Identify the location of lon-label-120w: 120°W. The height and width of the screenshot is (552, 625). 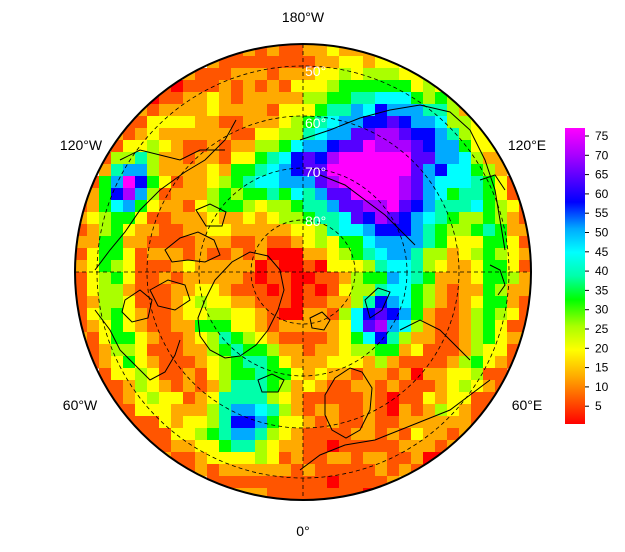
(81, 145).